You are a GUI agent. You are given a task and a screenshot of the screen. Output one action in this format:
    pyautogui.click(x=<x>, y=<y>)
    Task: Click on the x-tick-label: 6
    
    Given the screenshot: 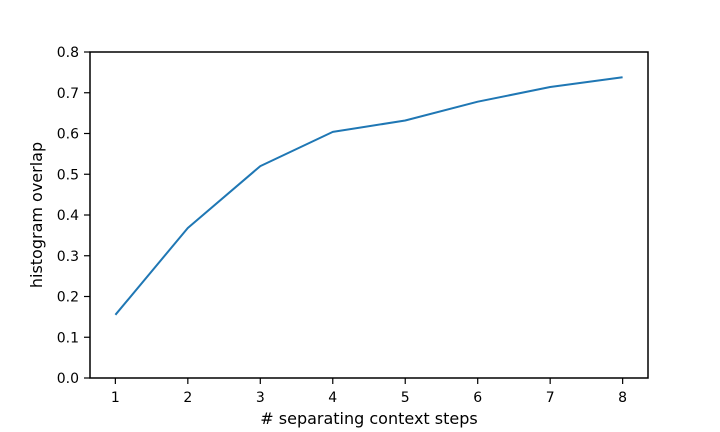 What is the action you would take?
    pyautogui.click(x=477, y=398)
    